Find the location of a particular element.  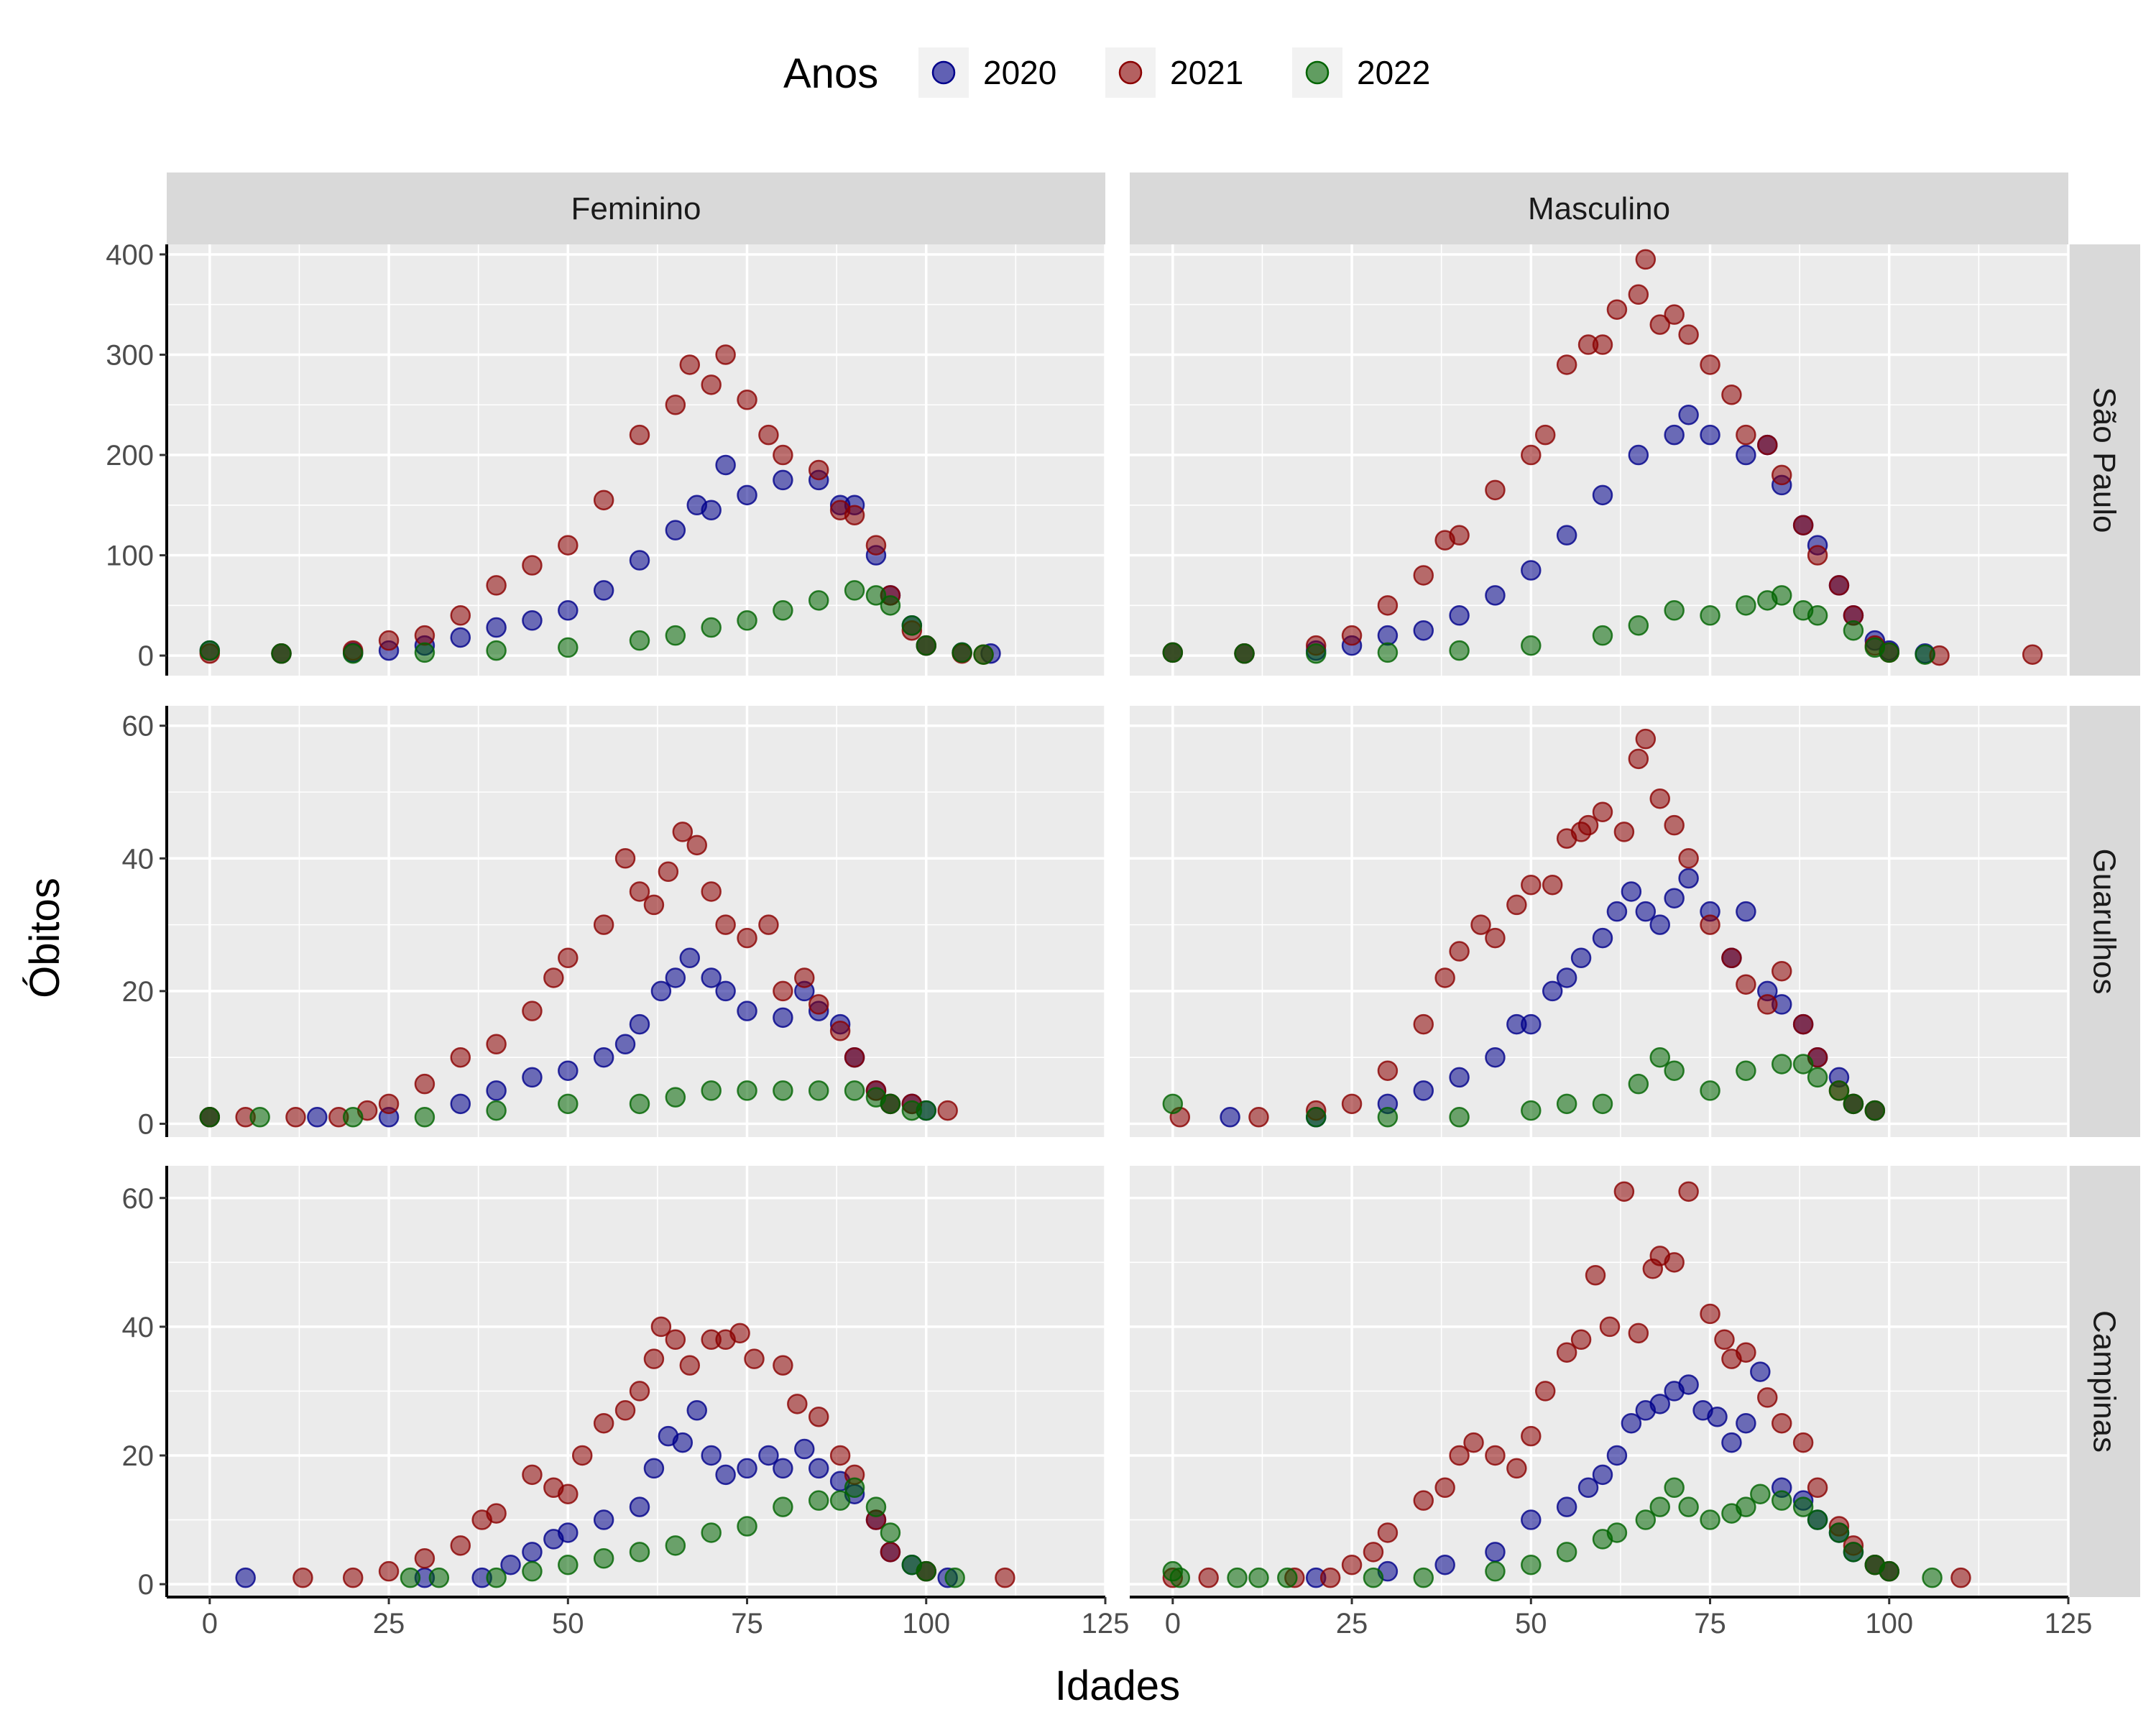

x-axis-title: Idades is located at coordinates (1117, 1685).